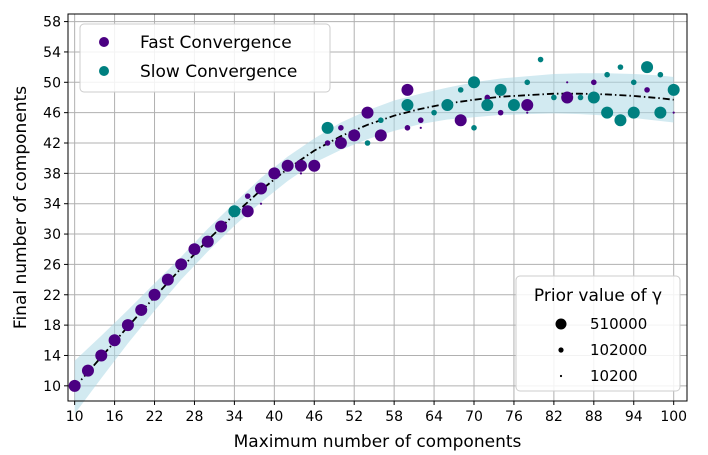 This screenshot has width=708, height=455. Describe the element at coordinates (52, 235) in the screenshot. I see `y-tick-label: 30` at that location.